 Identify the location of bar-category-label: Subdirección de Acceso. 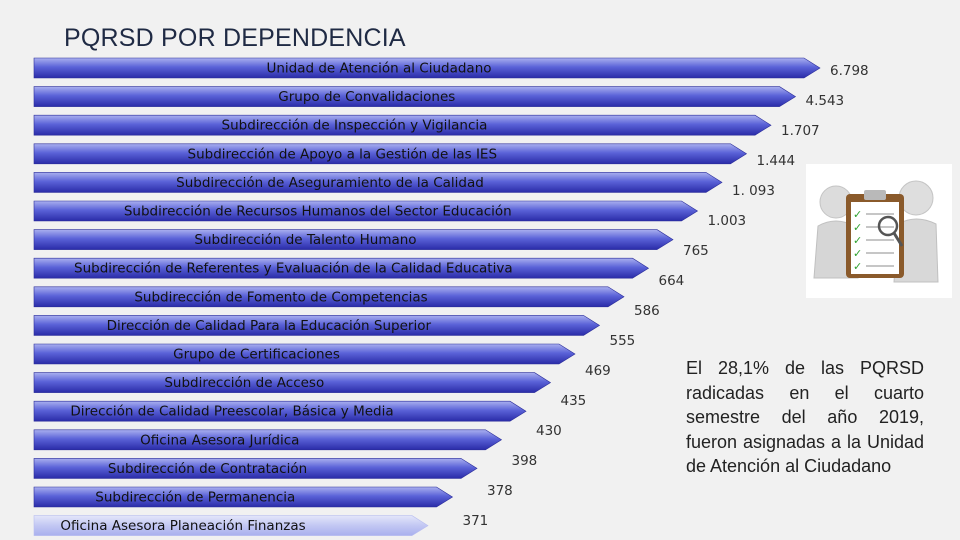
(244, 383).